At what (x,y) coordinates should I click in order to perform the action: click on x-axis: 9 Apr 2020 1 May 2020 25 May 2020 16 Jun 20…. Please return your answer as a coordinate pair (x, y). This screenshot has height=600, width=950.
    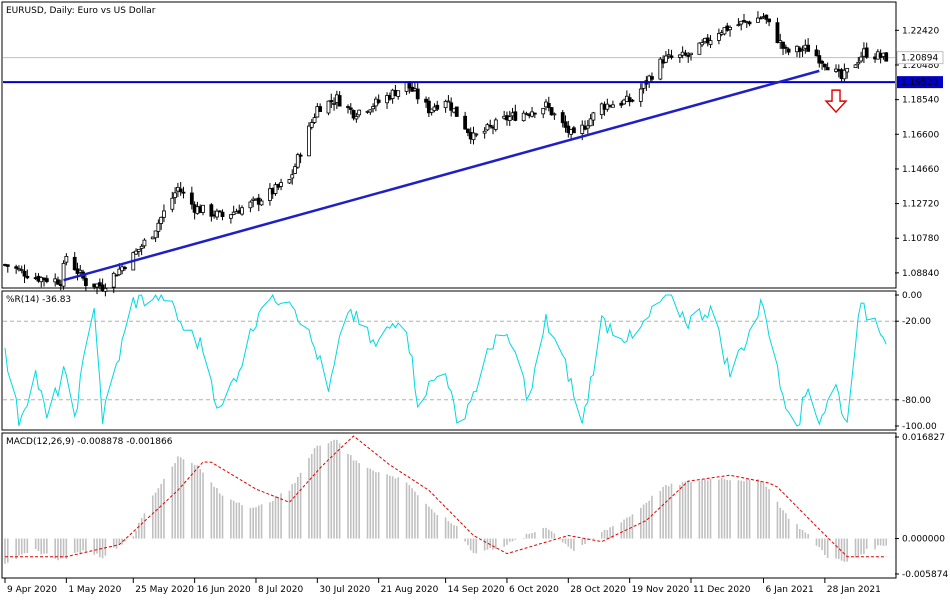
    Looking at the image, I should click on (442, 586).